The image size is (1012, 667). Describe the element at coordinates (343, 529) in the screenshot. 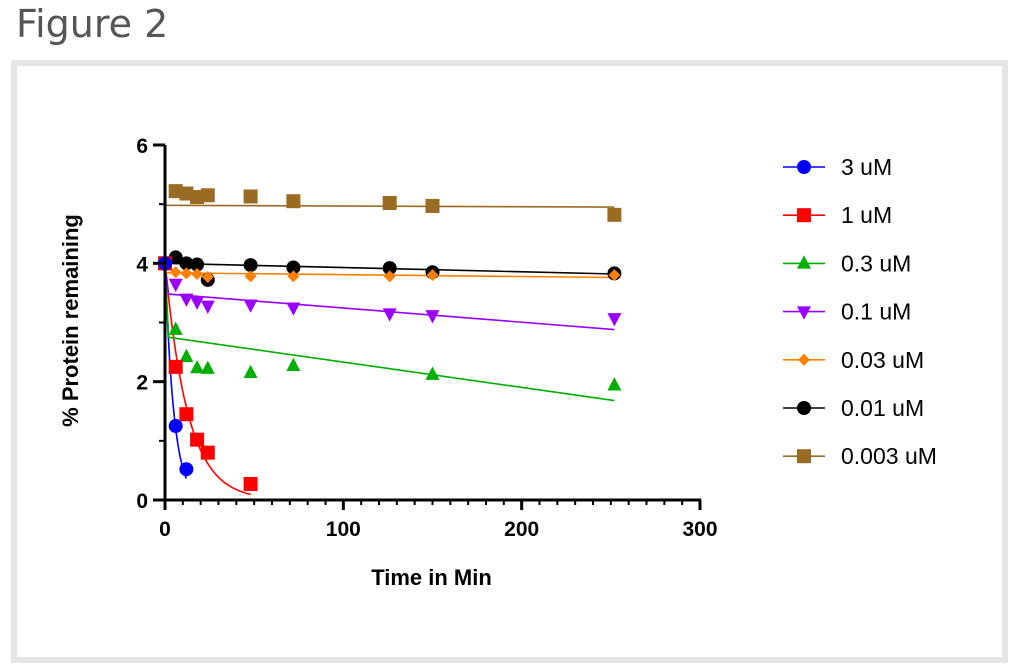

I see `x-tick-label: 100` at that location.